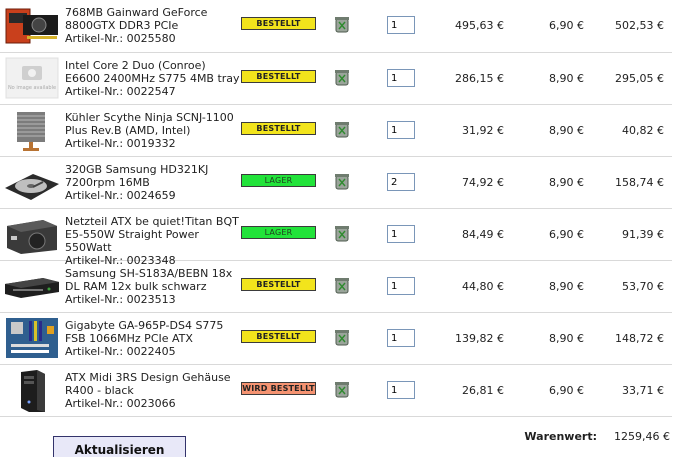 The width and height of the screenshot is (678, 457). Describe the element at coordinates (643, 234) in the screenshot. I see `line-total: 91,39 €` at that location.